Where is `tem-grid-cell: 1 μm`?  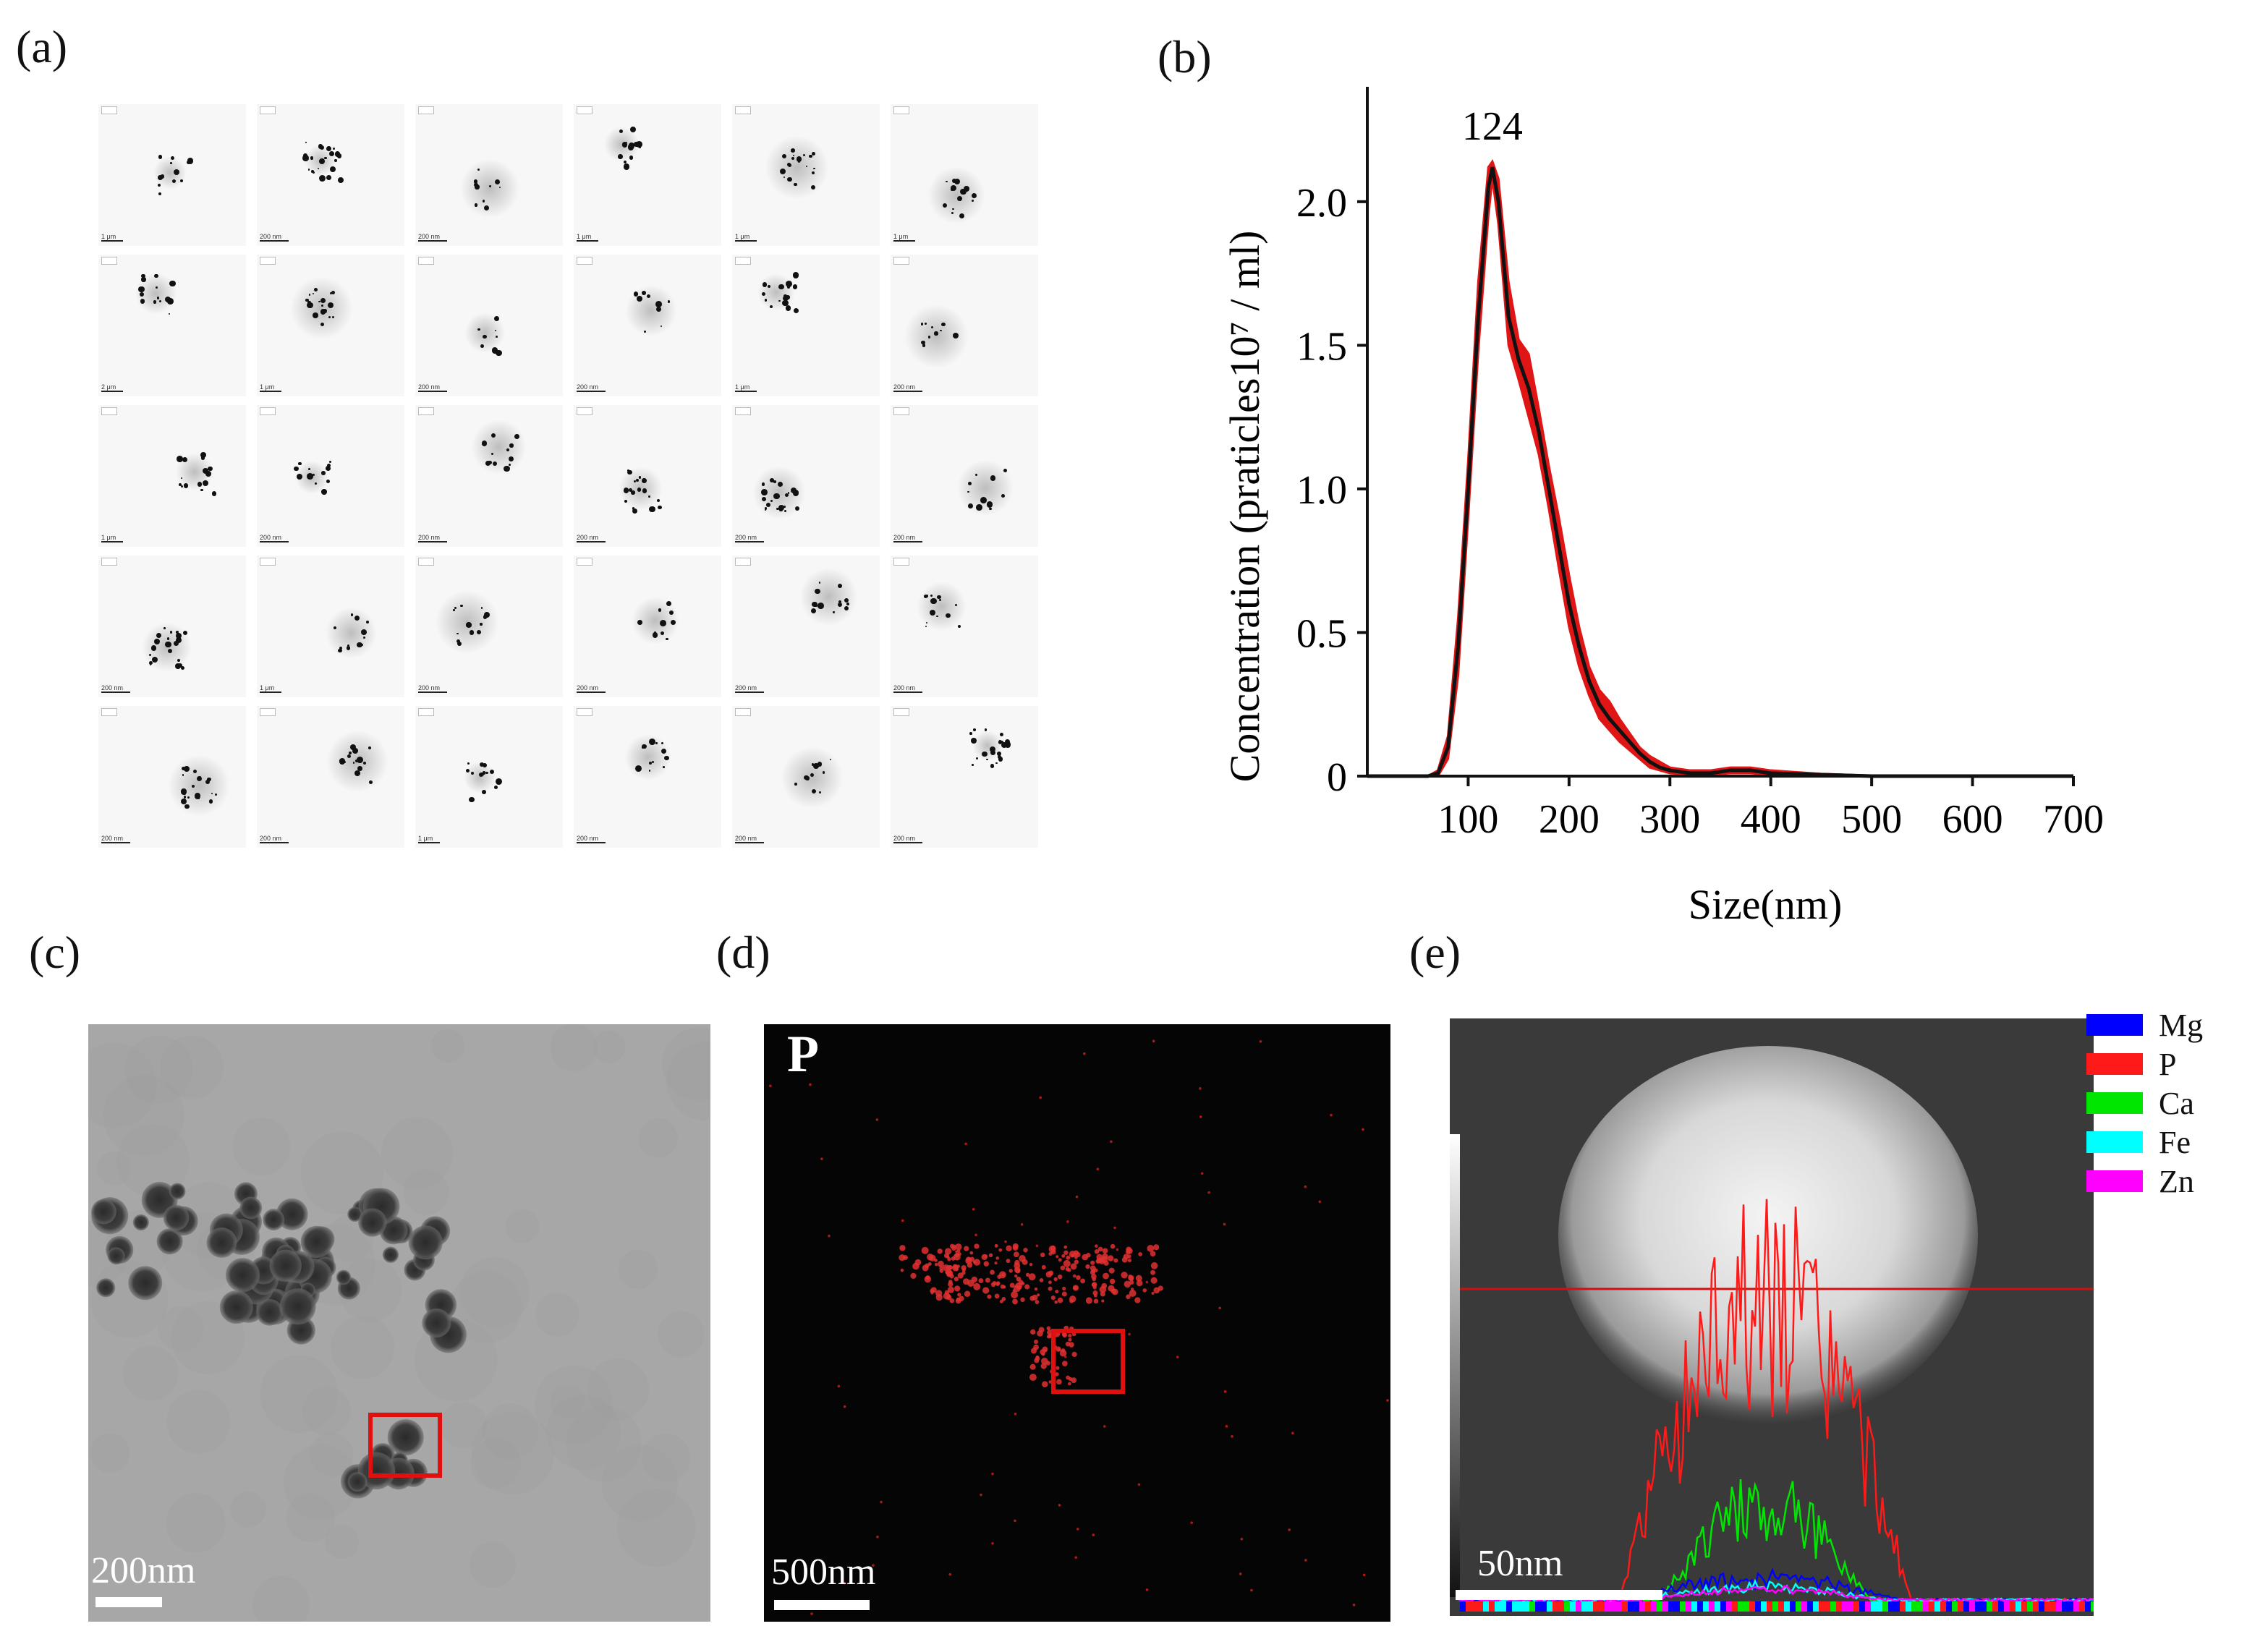 tem-grid-cell: 1 μm is located at coordinates (489, 777).